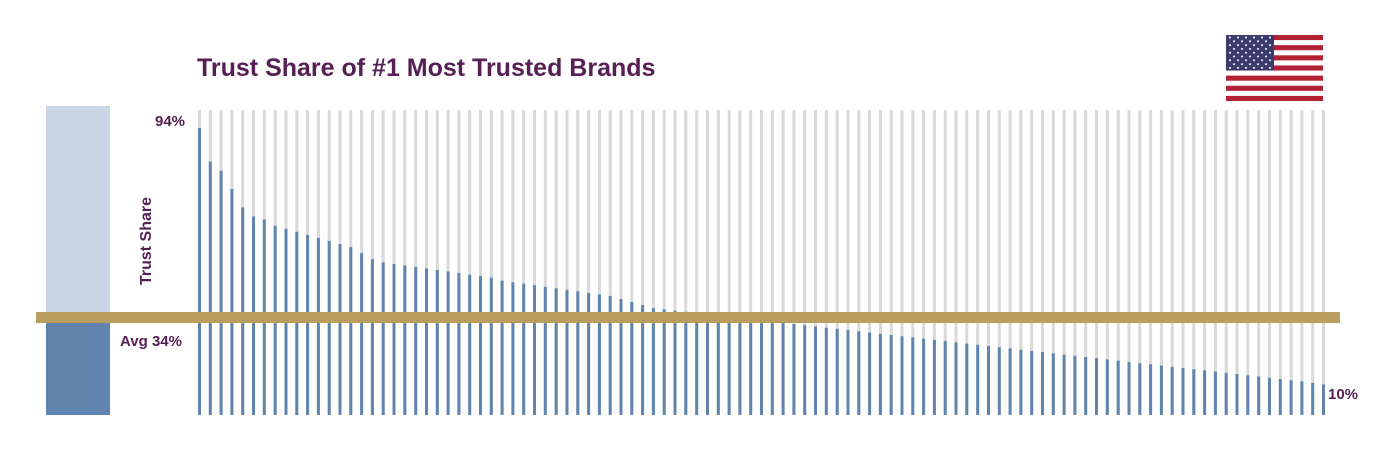 The image size is (1386, 472). I want to click on side-box-top, so click(78, 209).